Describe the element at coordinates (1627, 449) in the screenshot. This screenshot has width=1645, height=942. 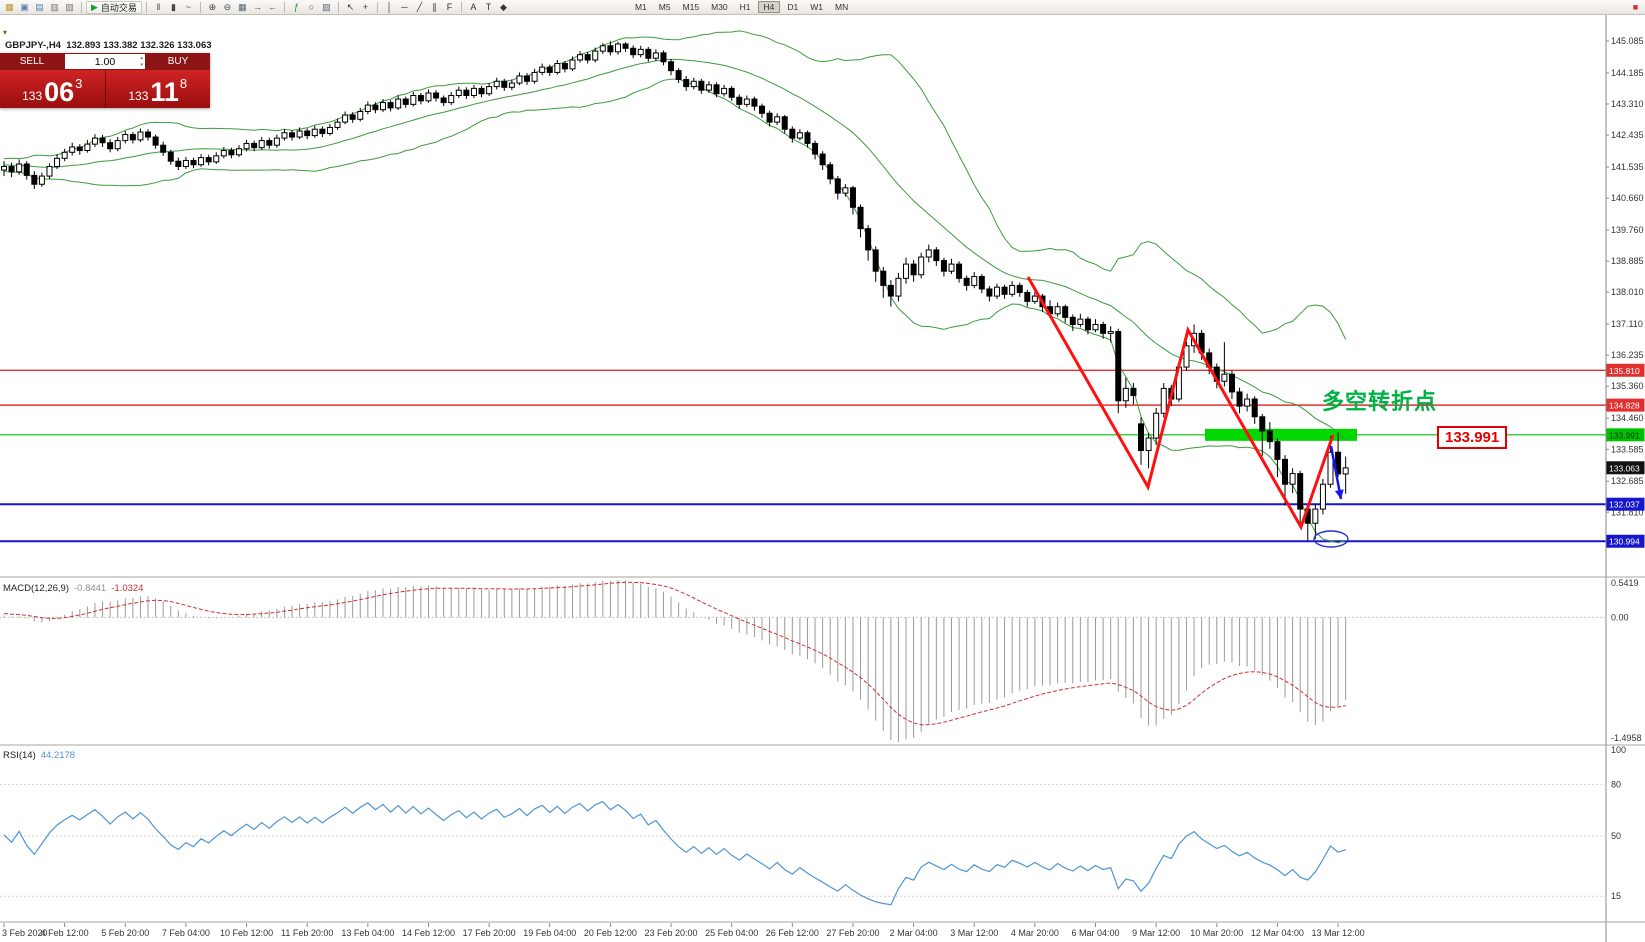
I see `svg-text: 133.585` at that location.